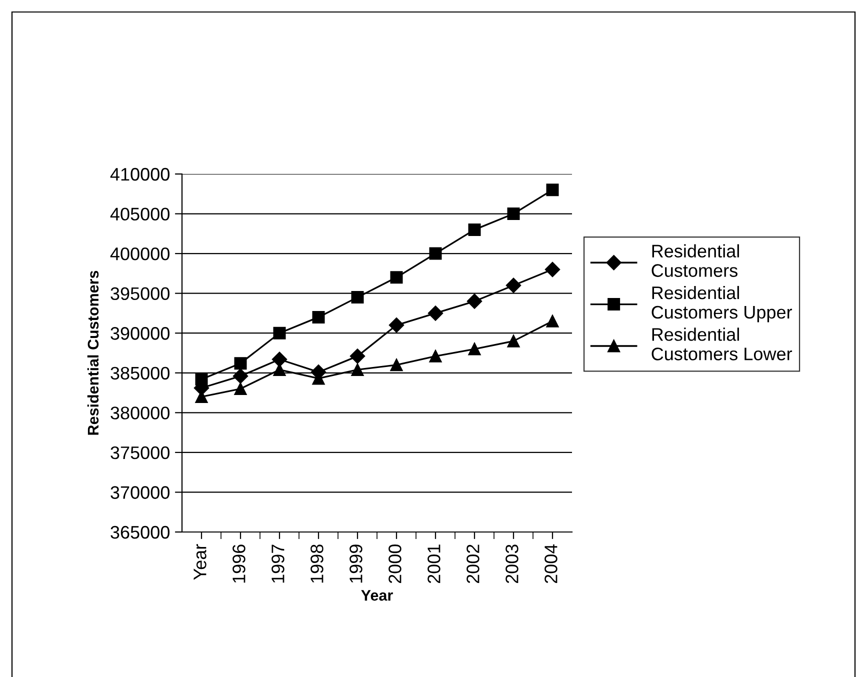 This screenshot has width=867, height=677. Describe the element at coordinates (140, 333) in the screenshot. I see `y-tick-label: 390000` at that location.